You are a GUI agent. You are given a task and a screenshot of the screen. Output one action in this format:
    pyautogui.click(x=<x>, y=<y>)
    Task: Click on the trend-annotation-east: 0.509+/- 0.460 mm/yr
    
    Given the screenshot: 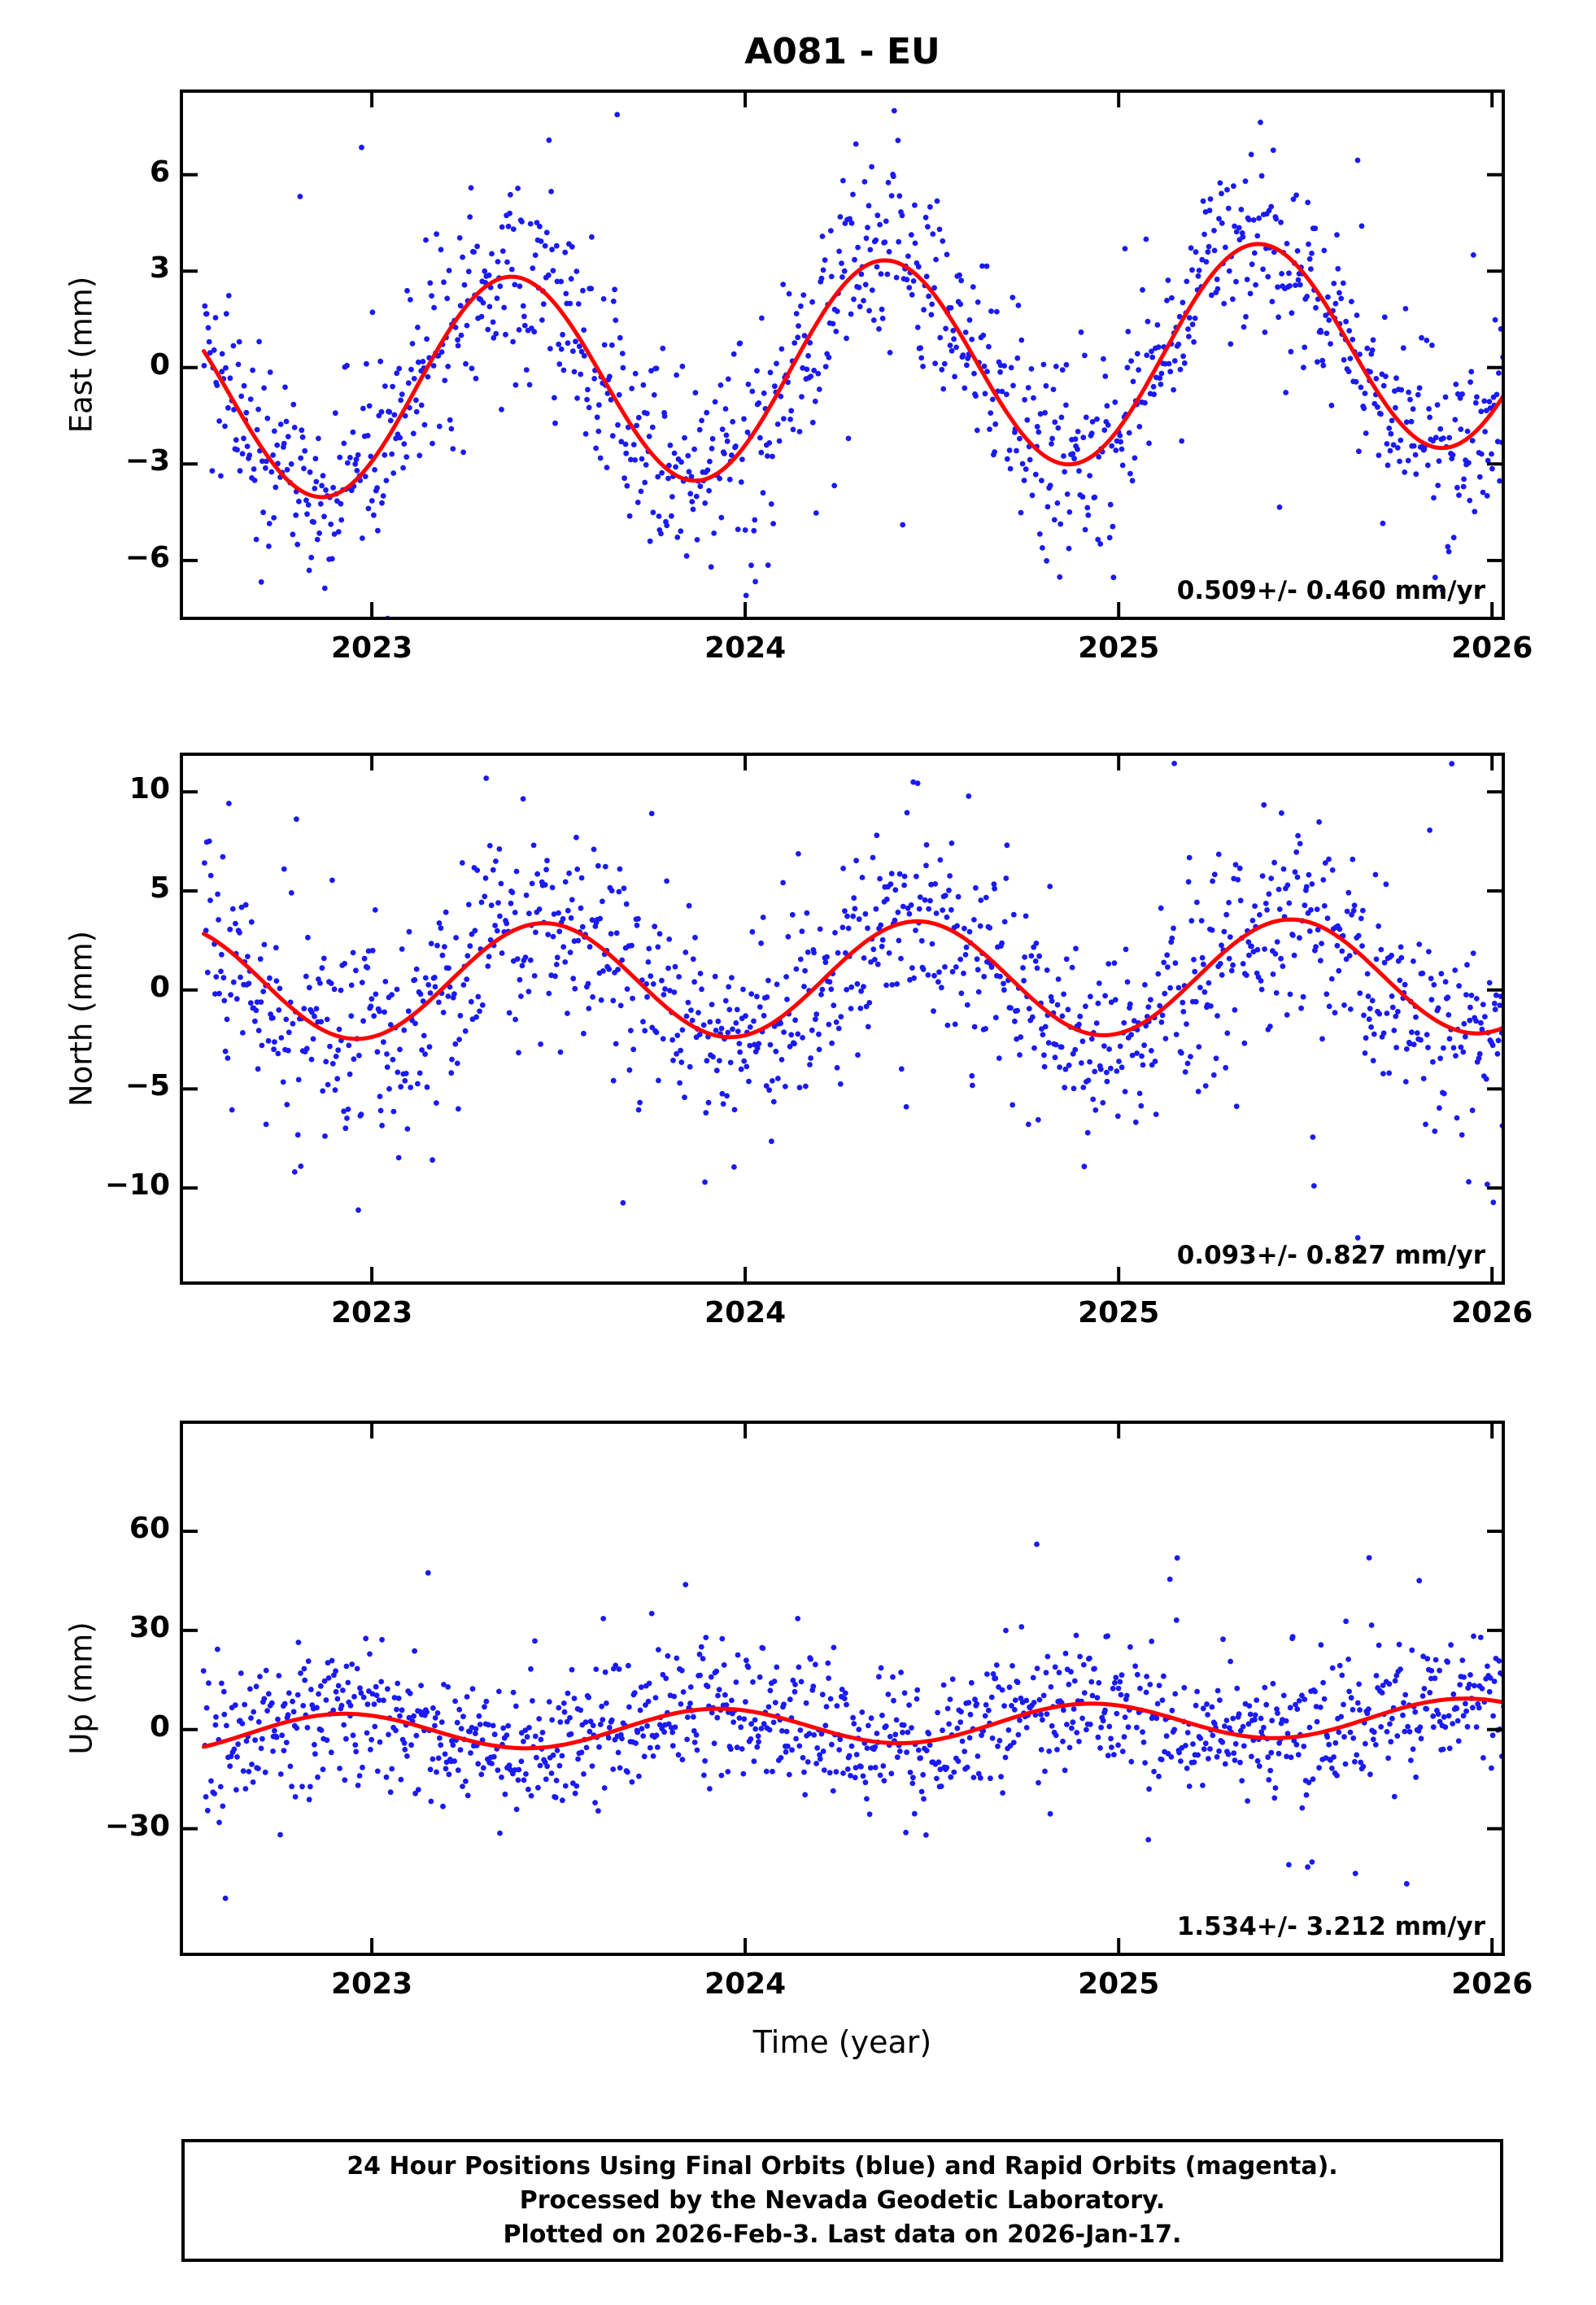 What is the action you would take?
    pyautogui.click(x=1330, y=590)
    